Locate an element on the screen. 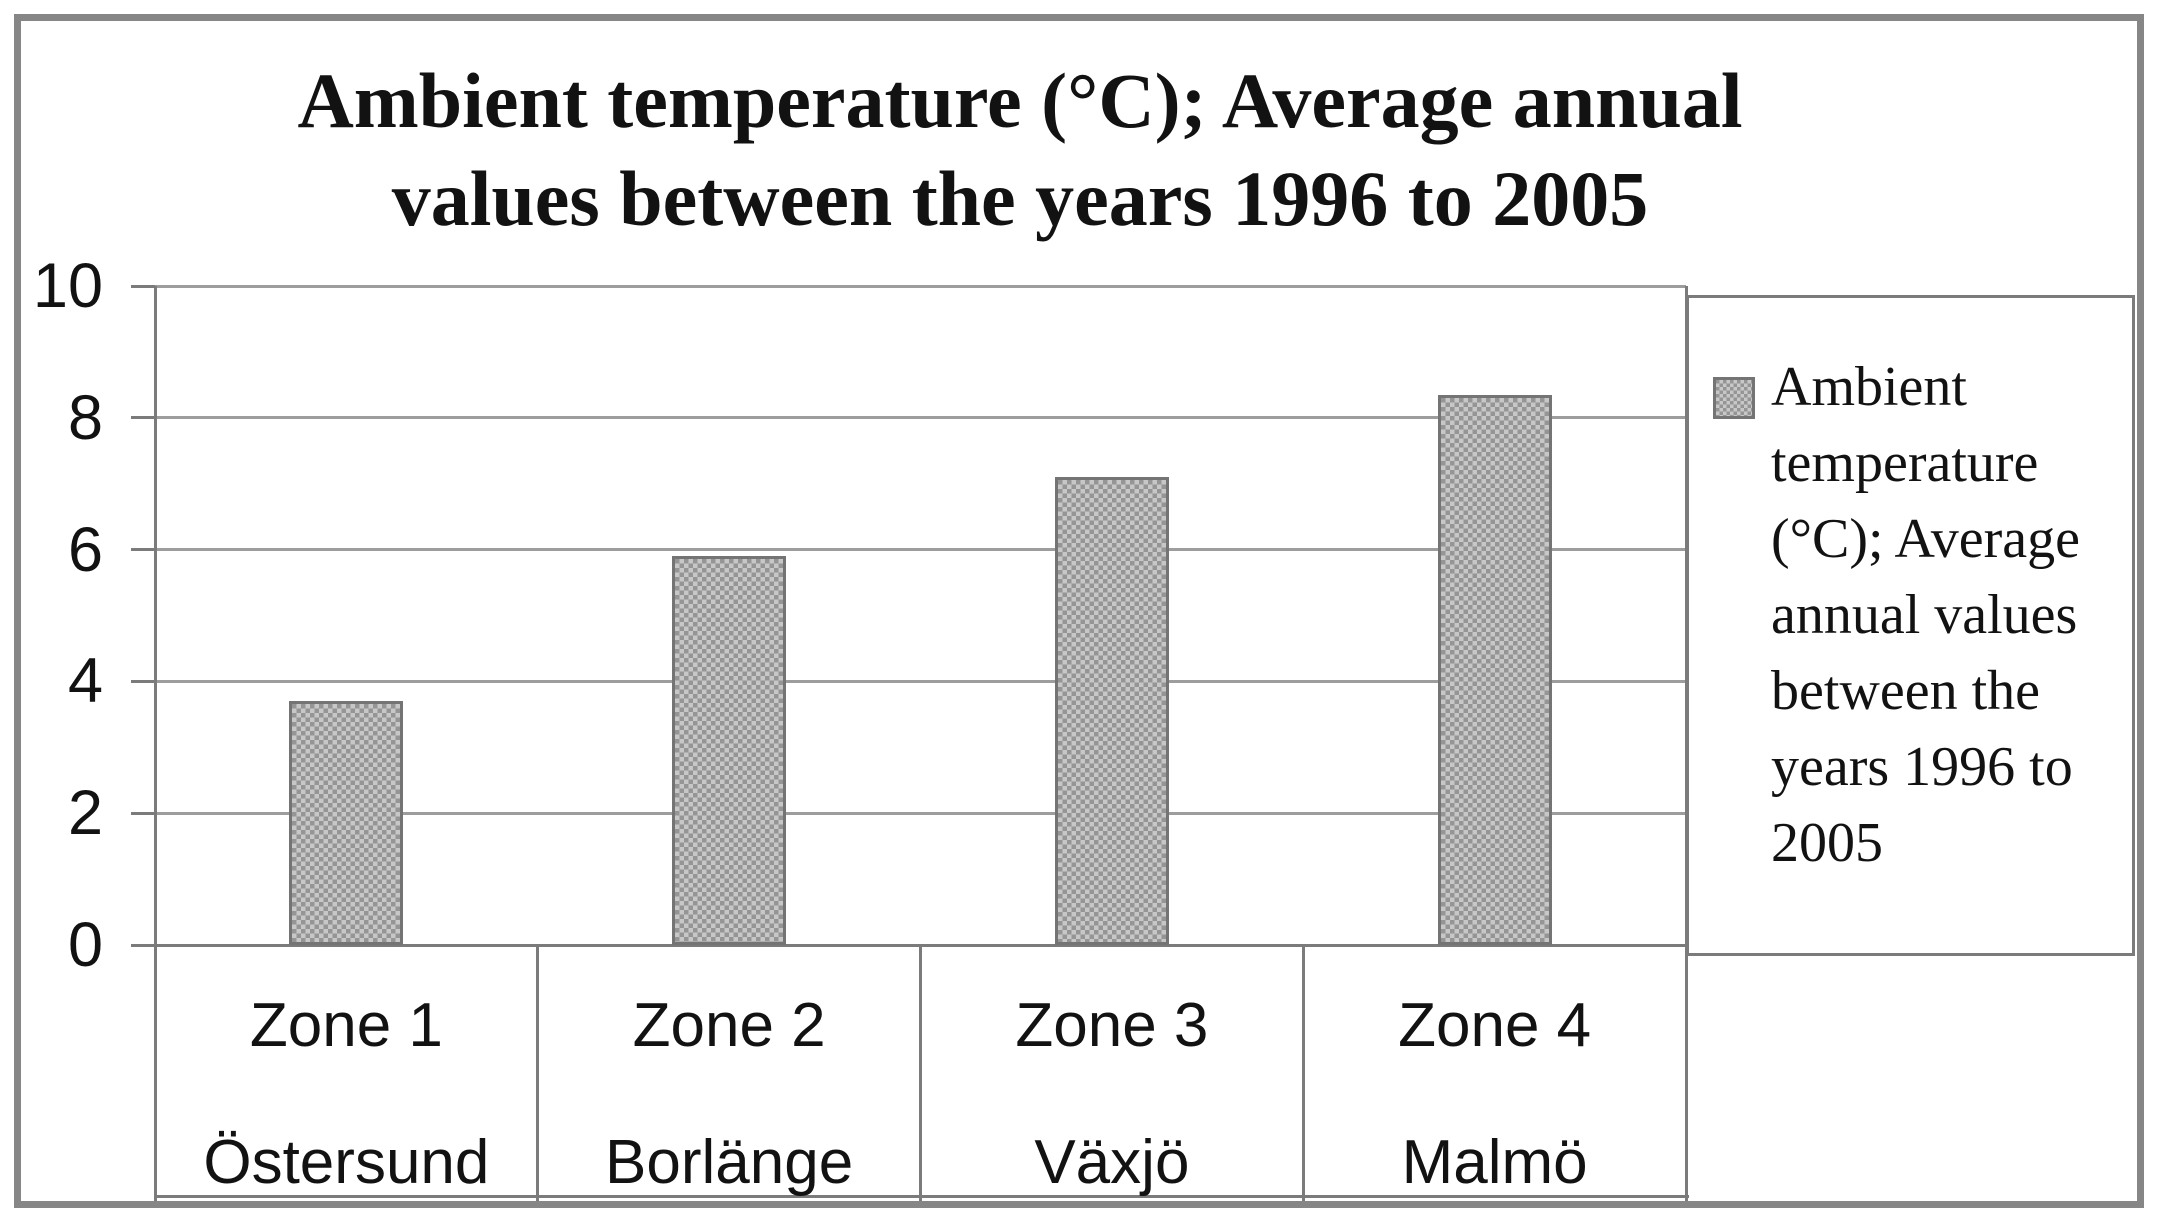 This screenshot has width=2158, height=1222. legend-label-line-4: annual values is located at coordinates (1924, 615).